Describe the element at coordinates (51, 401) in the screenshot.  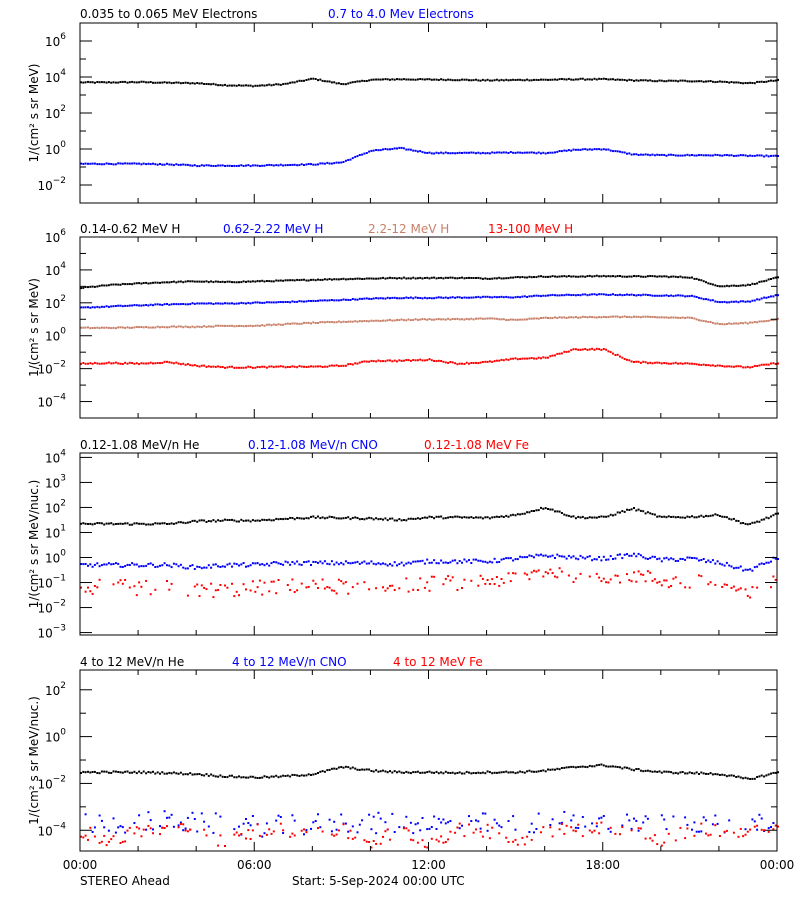
I see `y-tick-label: 10⁻⁴` at that location.